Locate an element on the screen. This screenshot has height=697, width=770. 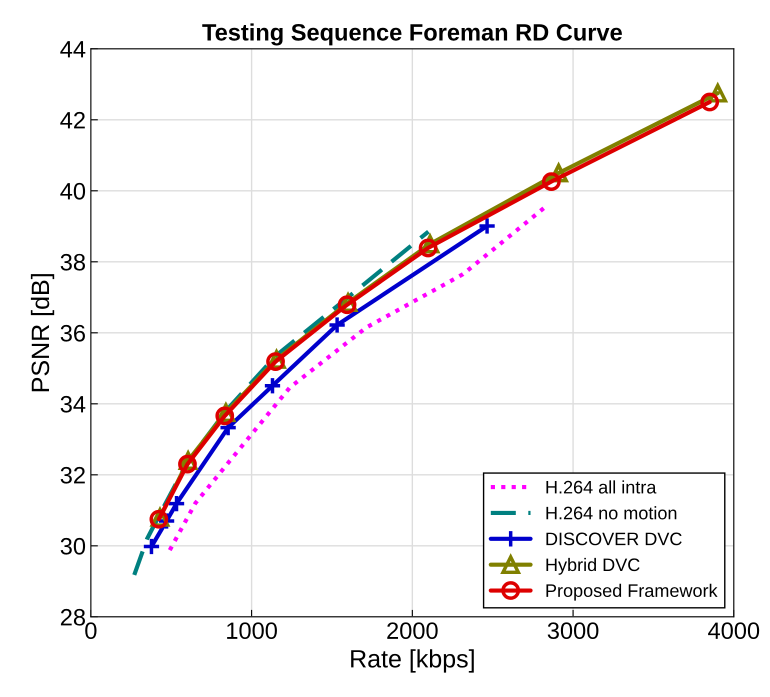
chart-title: Testing Sequence Foreman RD Curve is located at coordinates (412, 34).